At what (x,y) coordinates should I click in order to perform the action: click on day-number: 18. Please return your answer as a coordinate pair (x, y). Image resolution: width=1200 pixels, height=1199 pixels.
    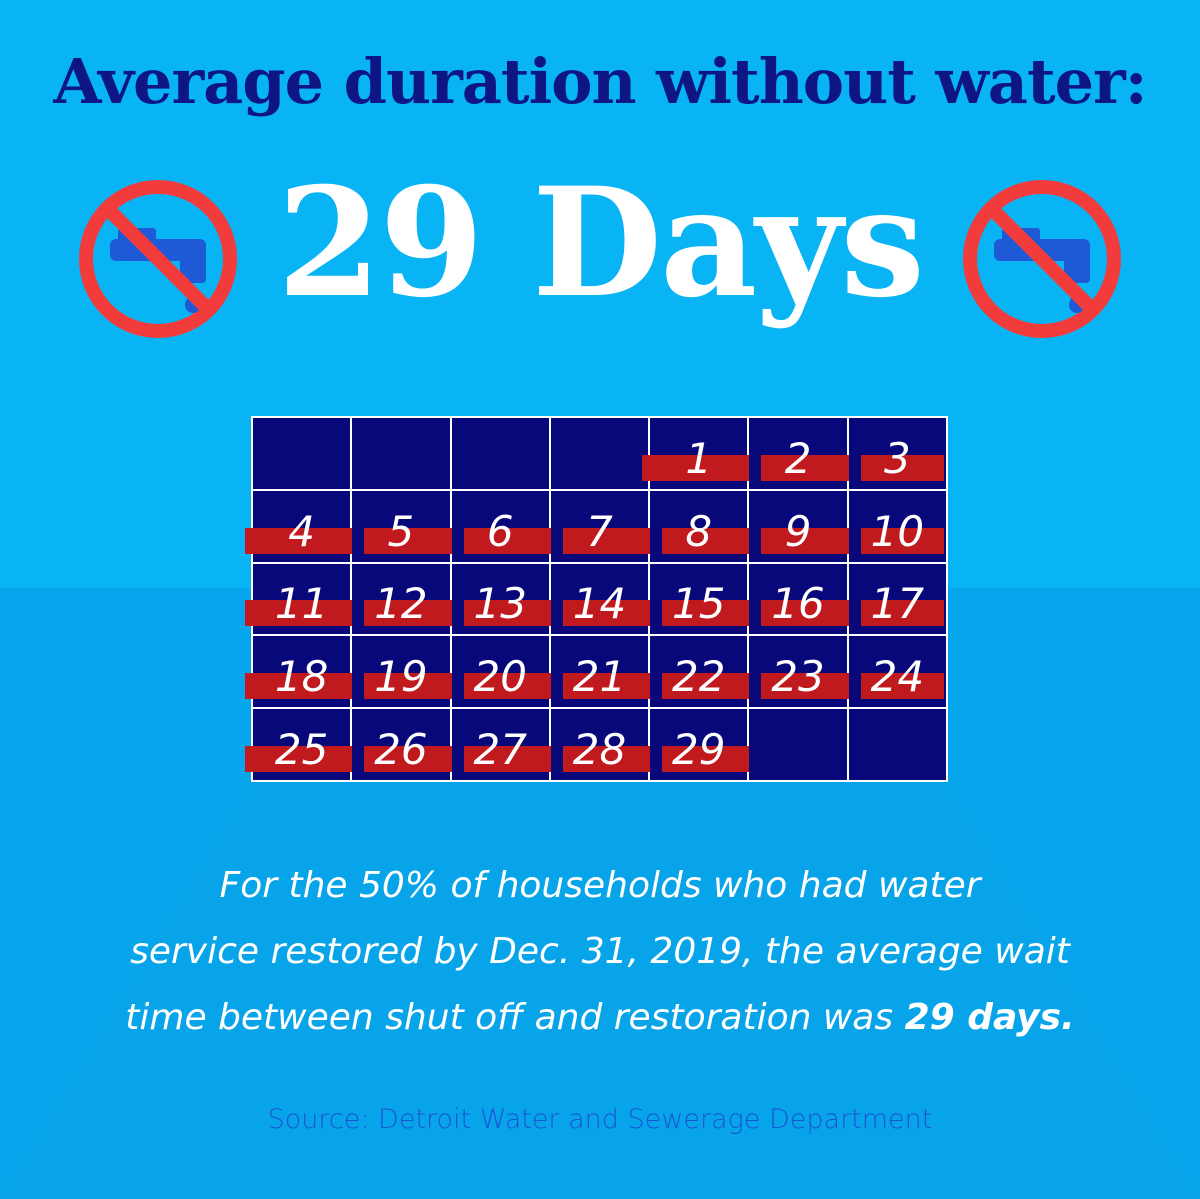
    Looking at the image, I should click on (301, 677).